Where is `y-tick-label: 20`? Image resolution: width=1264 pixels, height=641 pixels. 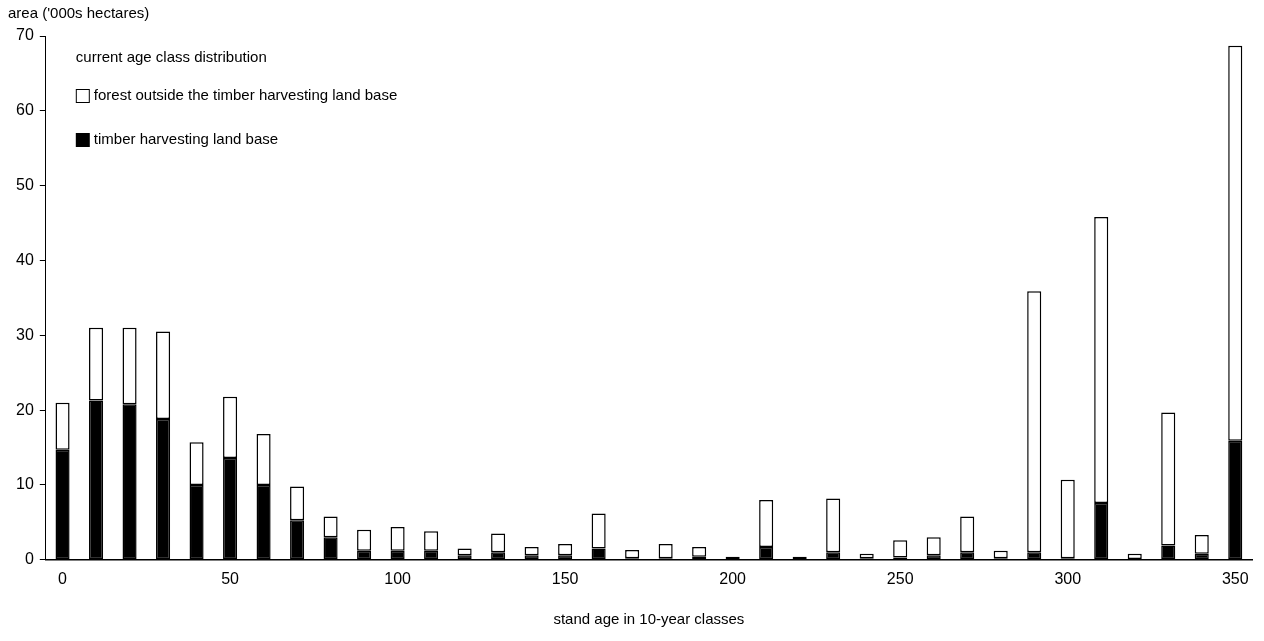
y-tick-label: 20 is located at coordinates (25, 409).